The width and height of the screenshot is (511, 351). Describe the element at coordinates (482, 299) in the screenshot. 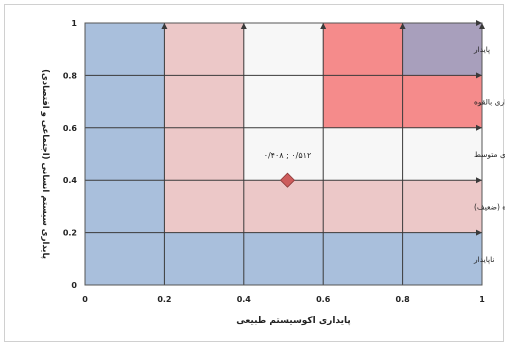

I see `x-tick-label: 1` at that location.